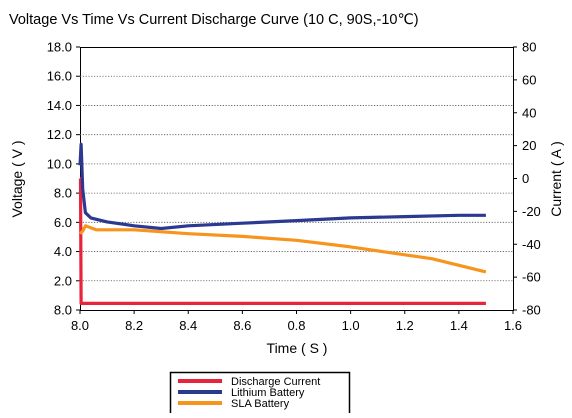 Image resolution: width=572 pixels, height=418 pixels. I want to click on y-tick-label: 2.0, so click(63, 280).